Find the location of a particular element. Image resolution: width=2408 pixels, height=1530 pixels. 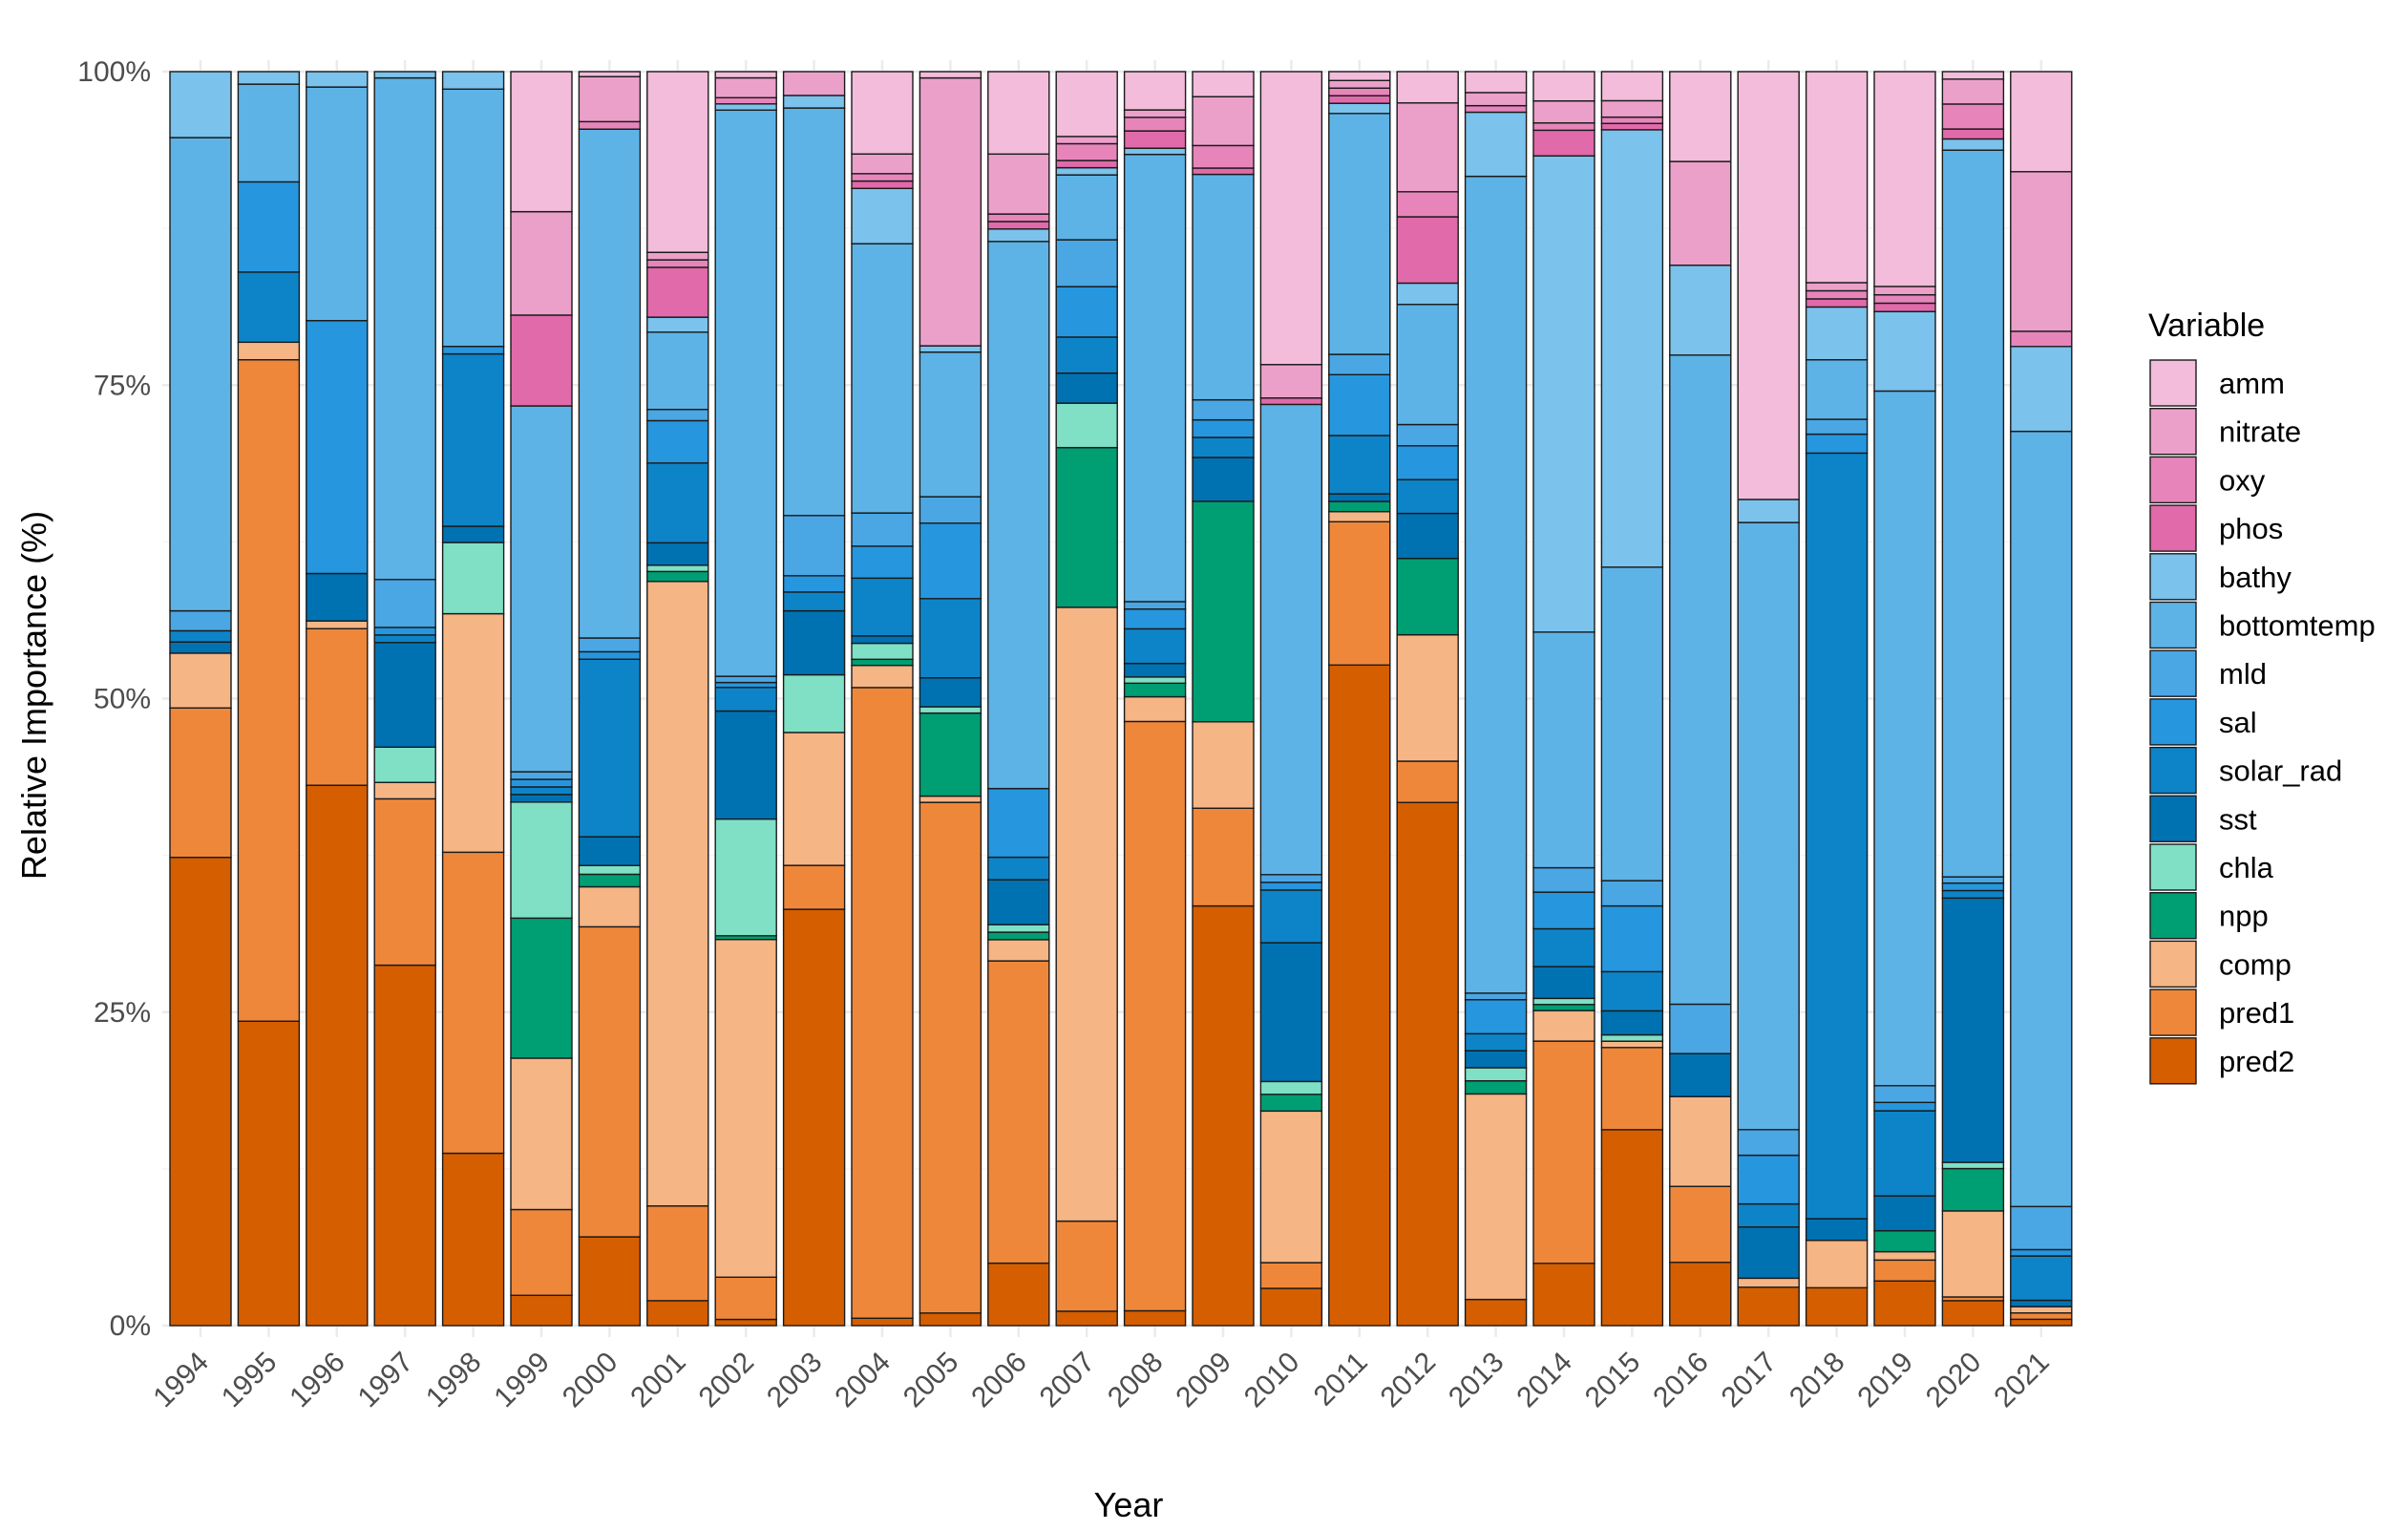

bar-segment-mld-2021 is located at coordinates (2041, 1228).